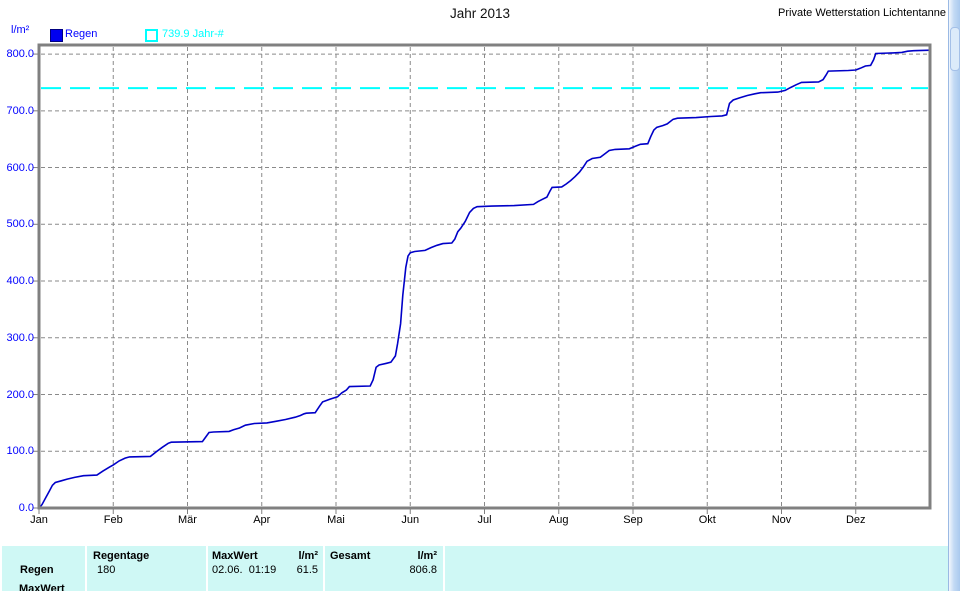 The width and height of the screenshot is (960, 591). I want to click on scrollbar-track, so click(954, 295).